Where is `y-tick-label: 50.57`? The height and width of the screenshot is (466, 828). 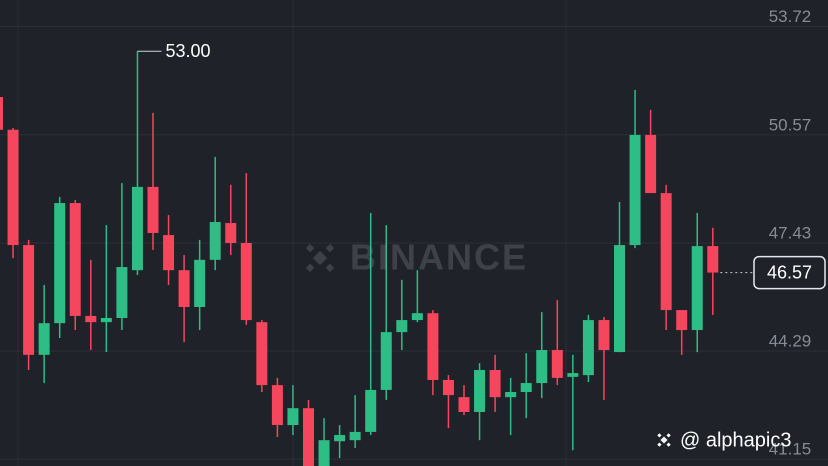 y-tick-label: 50.57 is located at coordinates (790, 124).